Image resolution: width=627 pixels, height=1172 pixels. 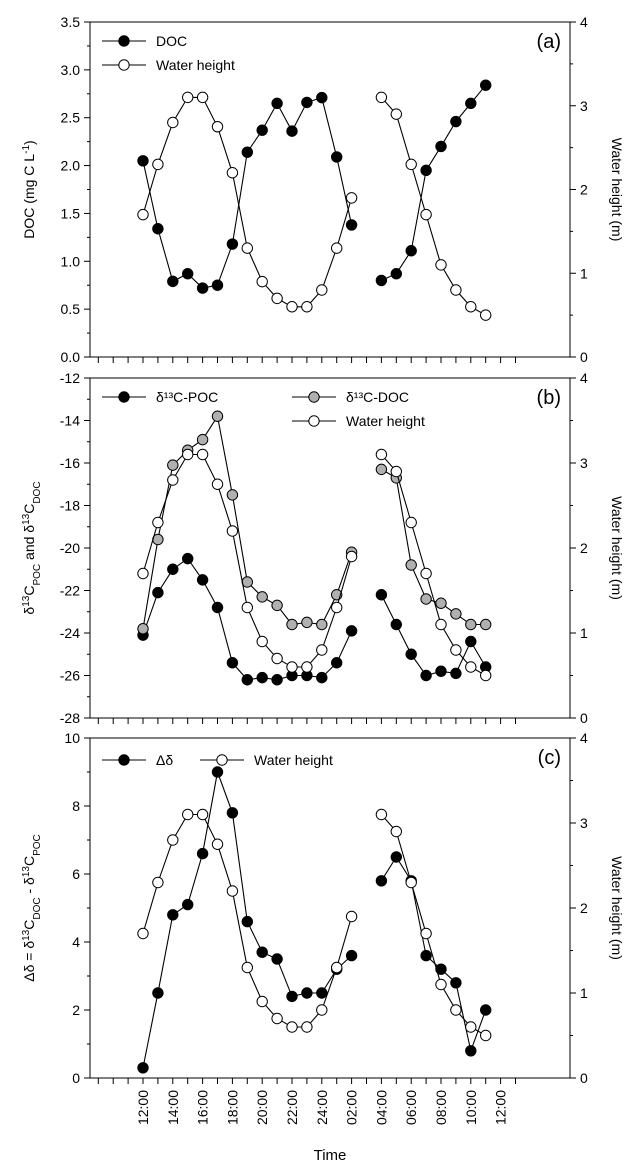 I want to click on legend-label: Water height, so click(x=293, y=760).